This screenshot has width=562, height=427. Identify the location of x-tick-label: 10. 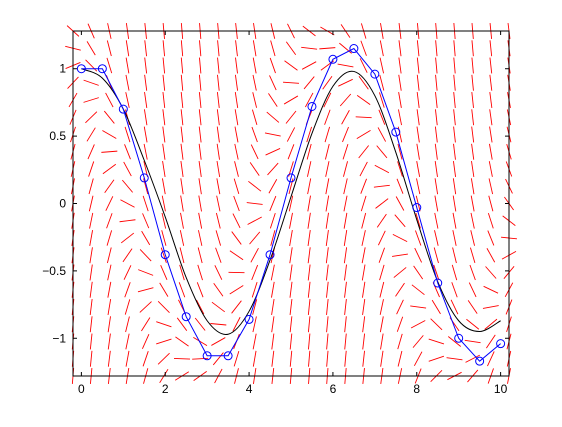
(501, 389).